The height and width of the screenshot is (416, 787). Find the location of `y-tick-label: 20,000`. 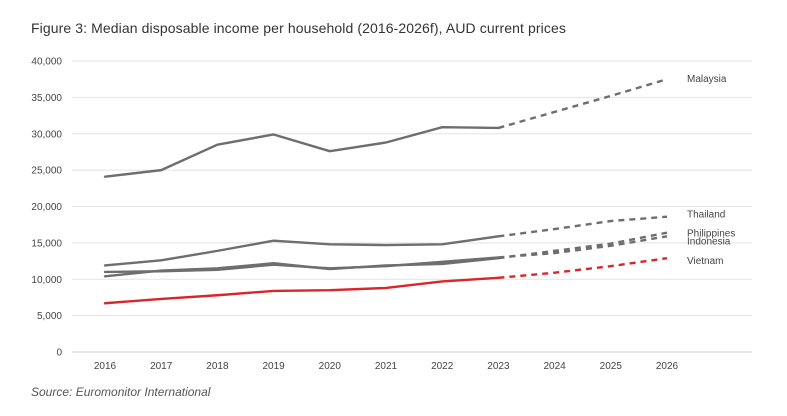

y-tick-label: 20,000 is located at coordinates (46, 207).